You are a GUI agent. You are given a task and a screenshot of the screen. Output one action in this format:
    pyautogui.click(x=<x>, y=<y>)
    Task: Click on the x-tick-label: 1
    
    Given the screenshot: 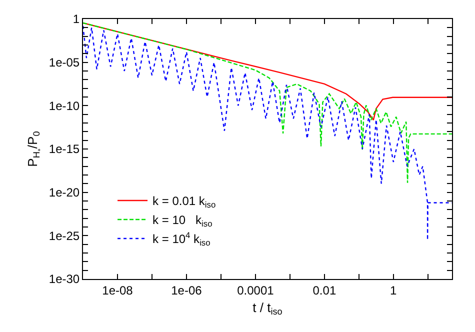 What is the action you would take?
    pyautogui.click(x=394, y=290)
    